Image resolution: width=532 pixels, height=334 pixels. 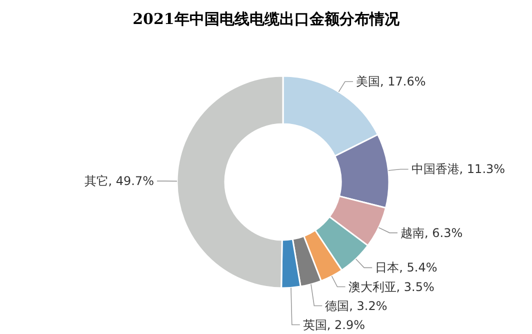 I want to click on slice-label: 日本, 5.4%, so click(x=406, y=267).